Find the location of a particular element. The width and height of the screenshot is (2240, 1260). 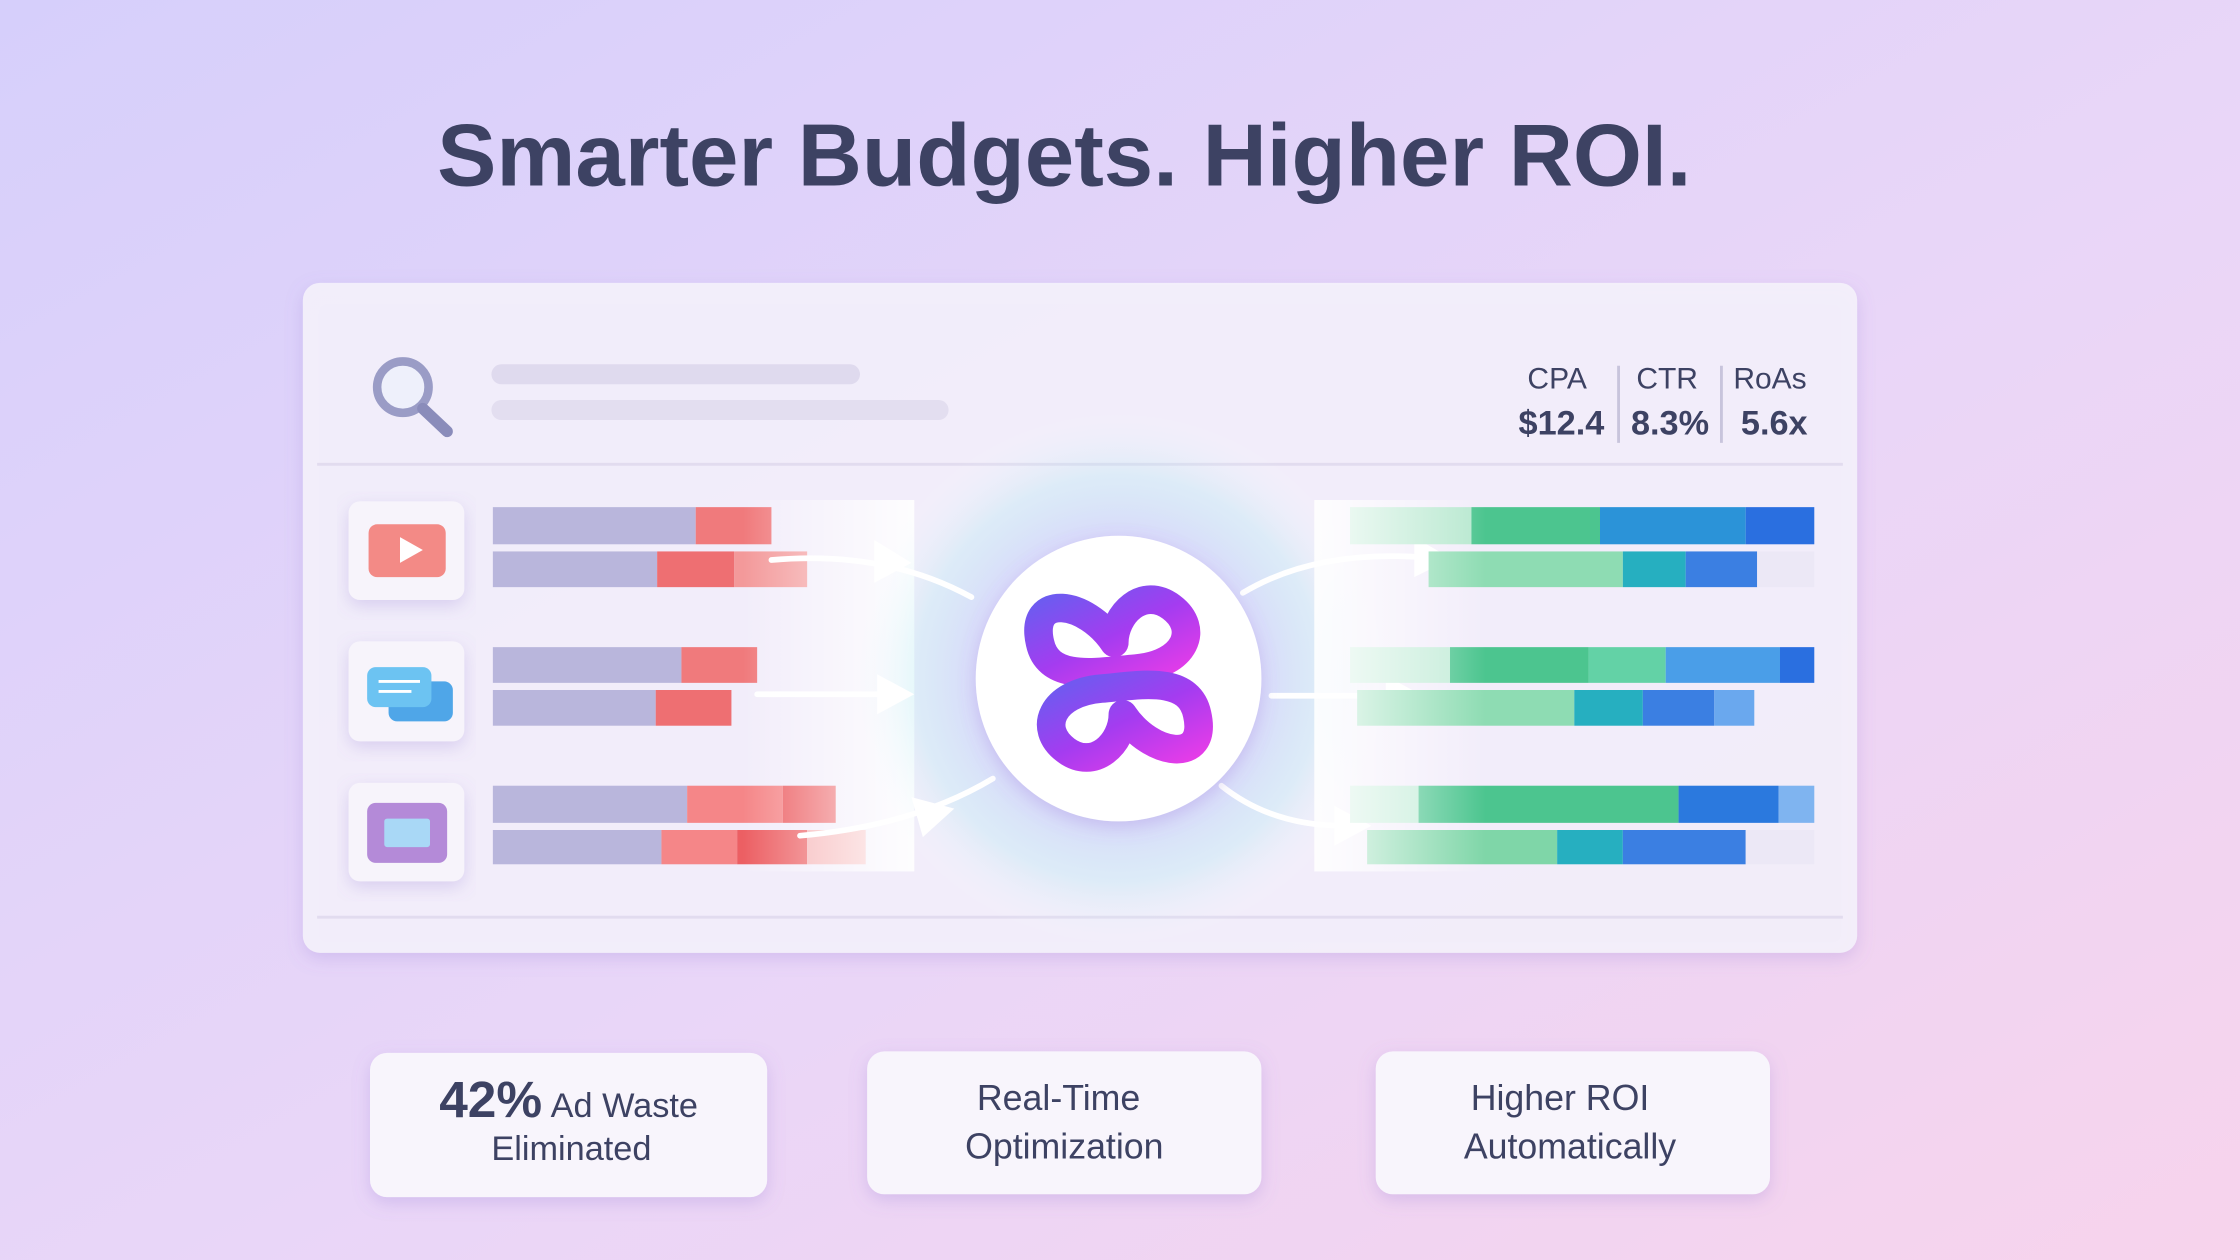

card-line: Higher ROI is located at coordinates (1560, 1098).